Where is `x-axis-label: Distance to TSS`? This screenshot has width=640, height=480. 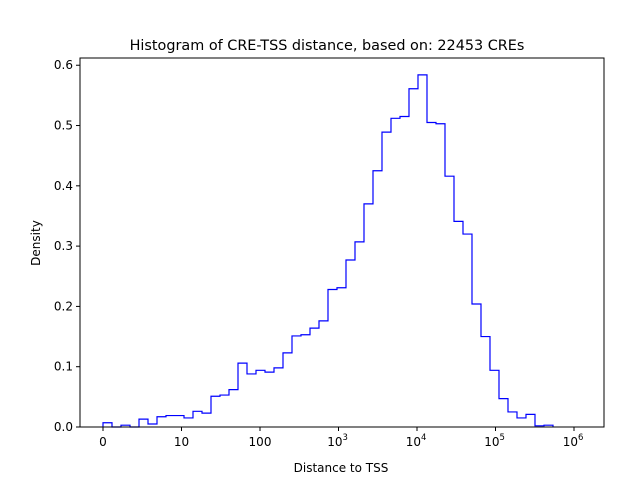 x-axis-label: Distance to TSS is located at coordinates (341, 468).